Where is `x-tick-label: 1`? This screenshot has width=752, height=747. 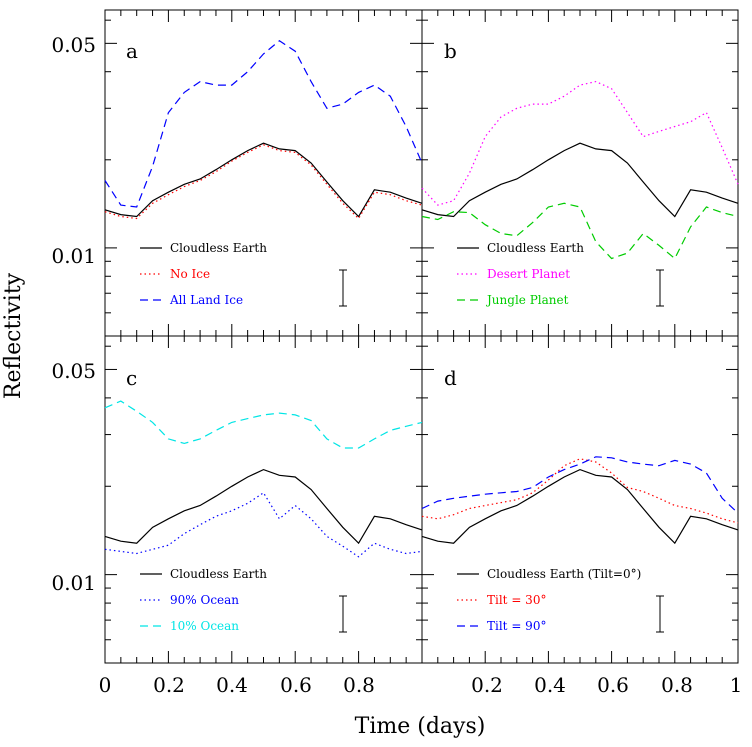
x-tick-label: 1 is located at coordinates (736, 685).